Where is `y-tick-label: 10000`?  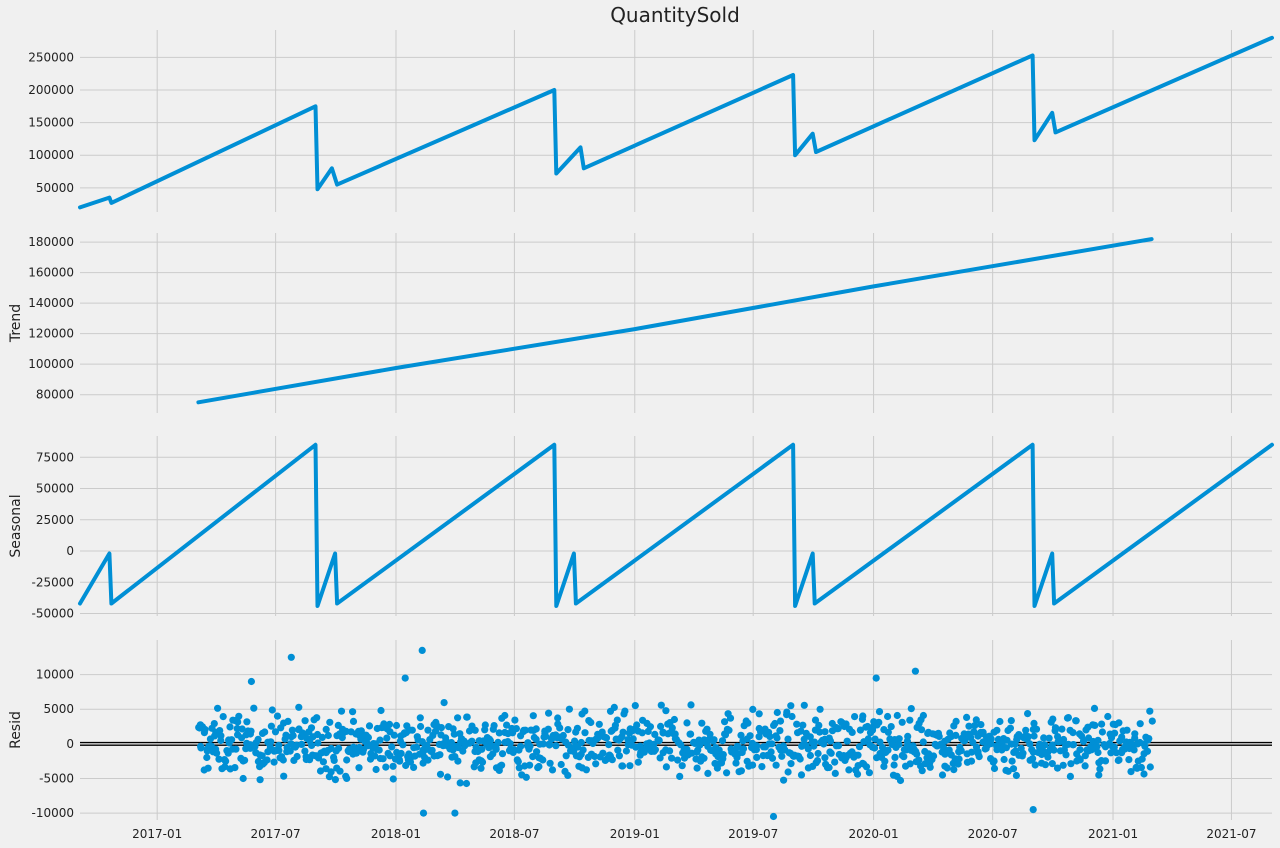 y-tick-label: 10000 is located at coordinates (55, 675).